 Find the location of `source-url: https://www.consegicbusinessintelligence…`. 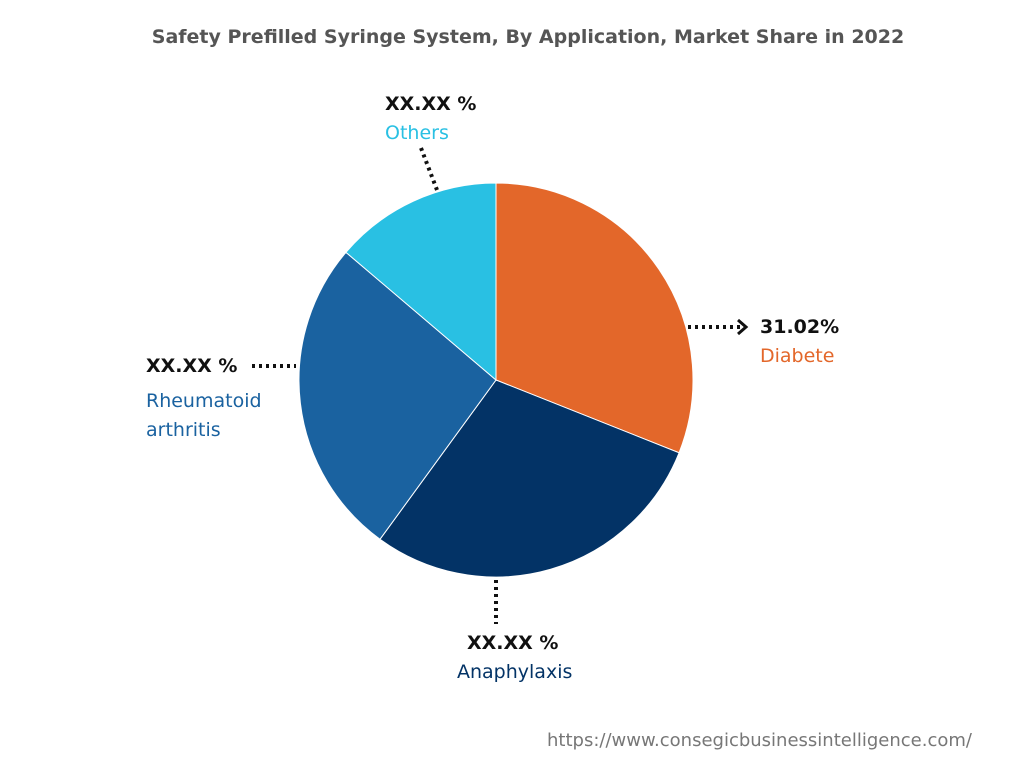

source-url: https://www.consegicbusinessintelligence… is located at coordinates (759, 740).